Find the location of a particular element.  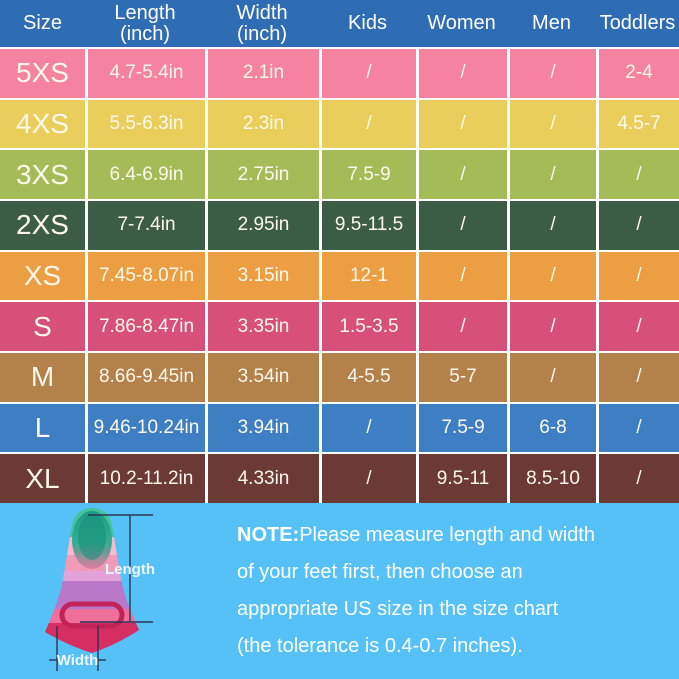

header-line: Kids is located at coordinates (367, 23).